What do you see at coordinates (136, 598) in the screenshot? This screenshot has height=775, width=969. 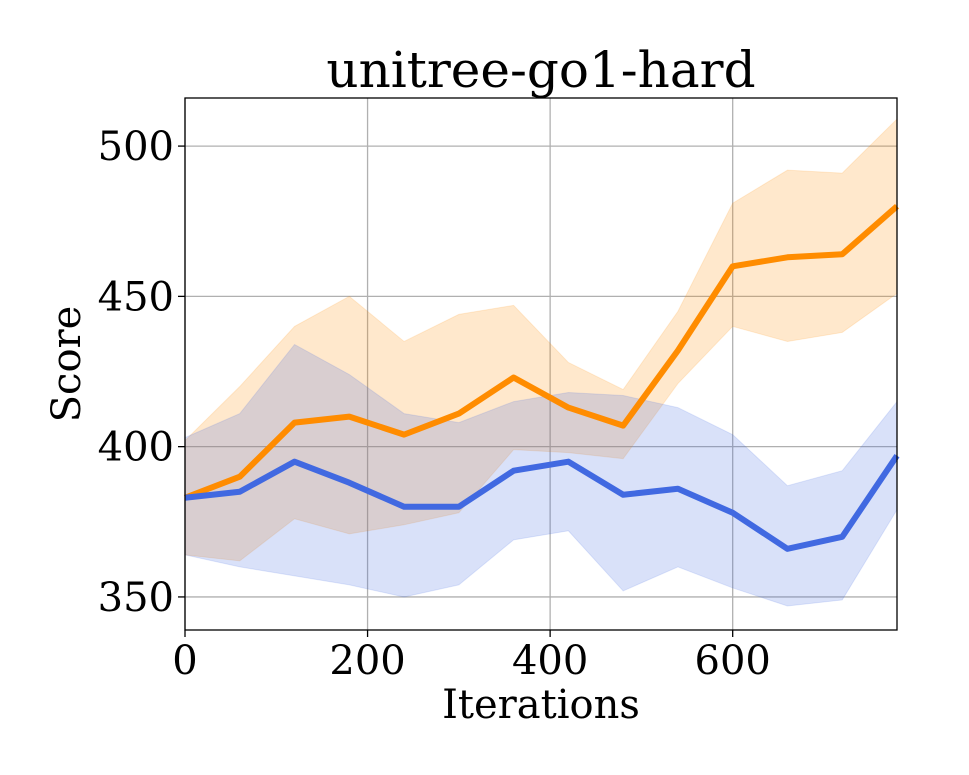 I see `y-tick-label: 350` at bounding box center [136, 598].